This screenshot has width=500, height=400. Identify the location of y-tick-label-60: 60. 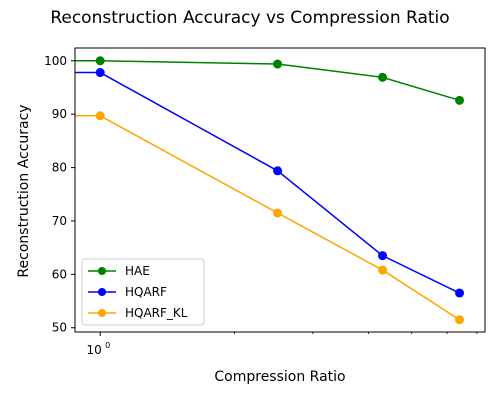
(59, 274).